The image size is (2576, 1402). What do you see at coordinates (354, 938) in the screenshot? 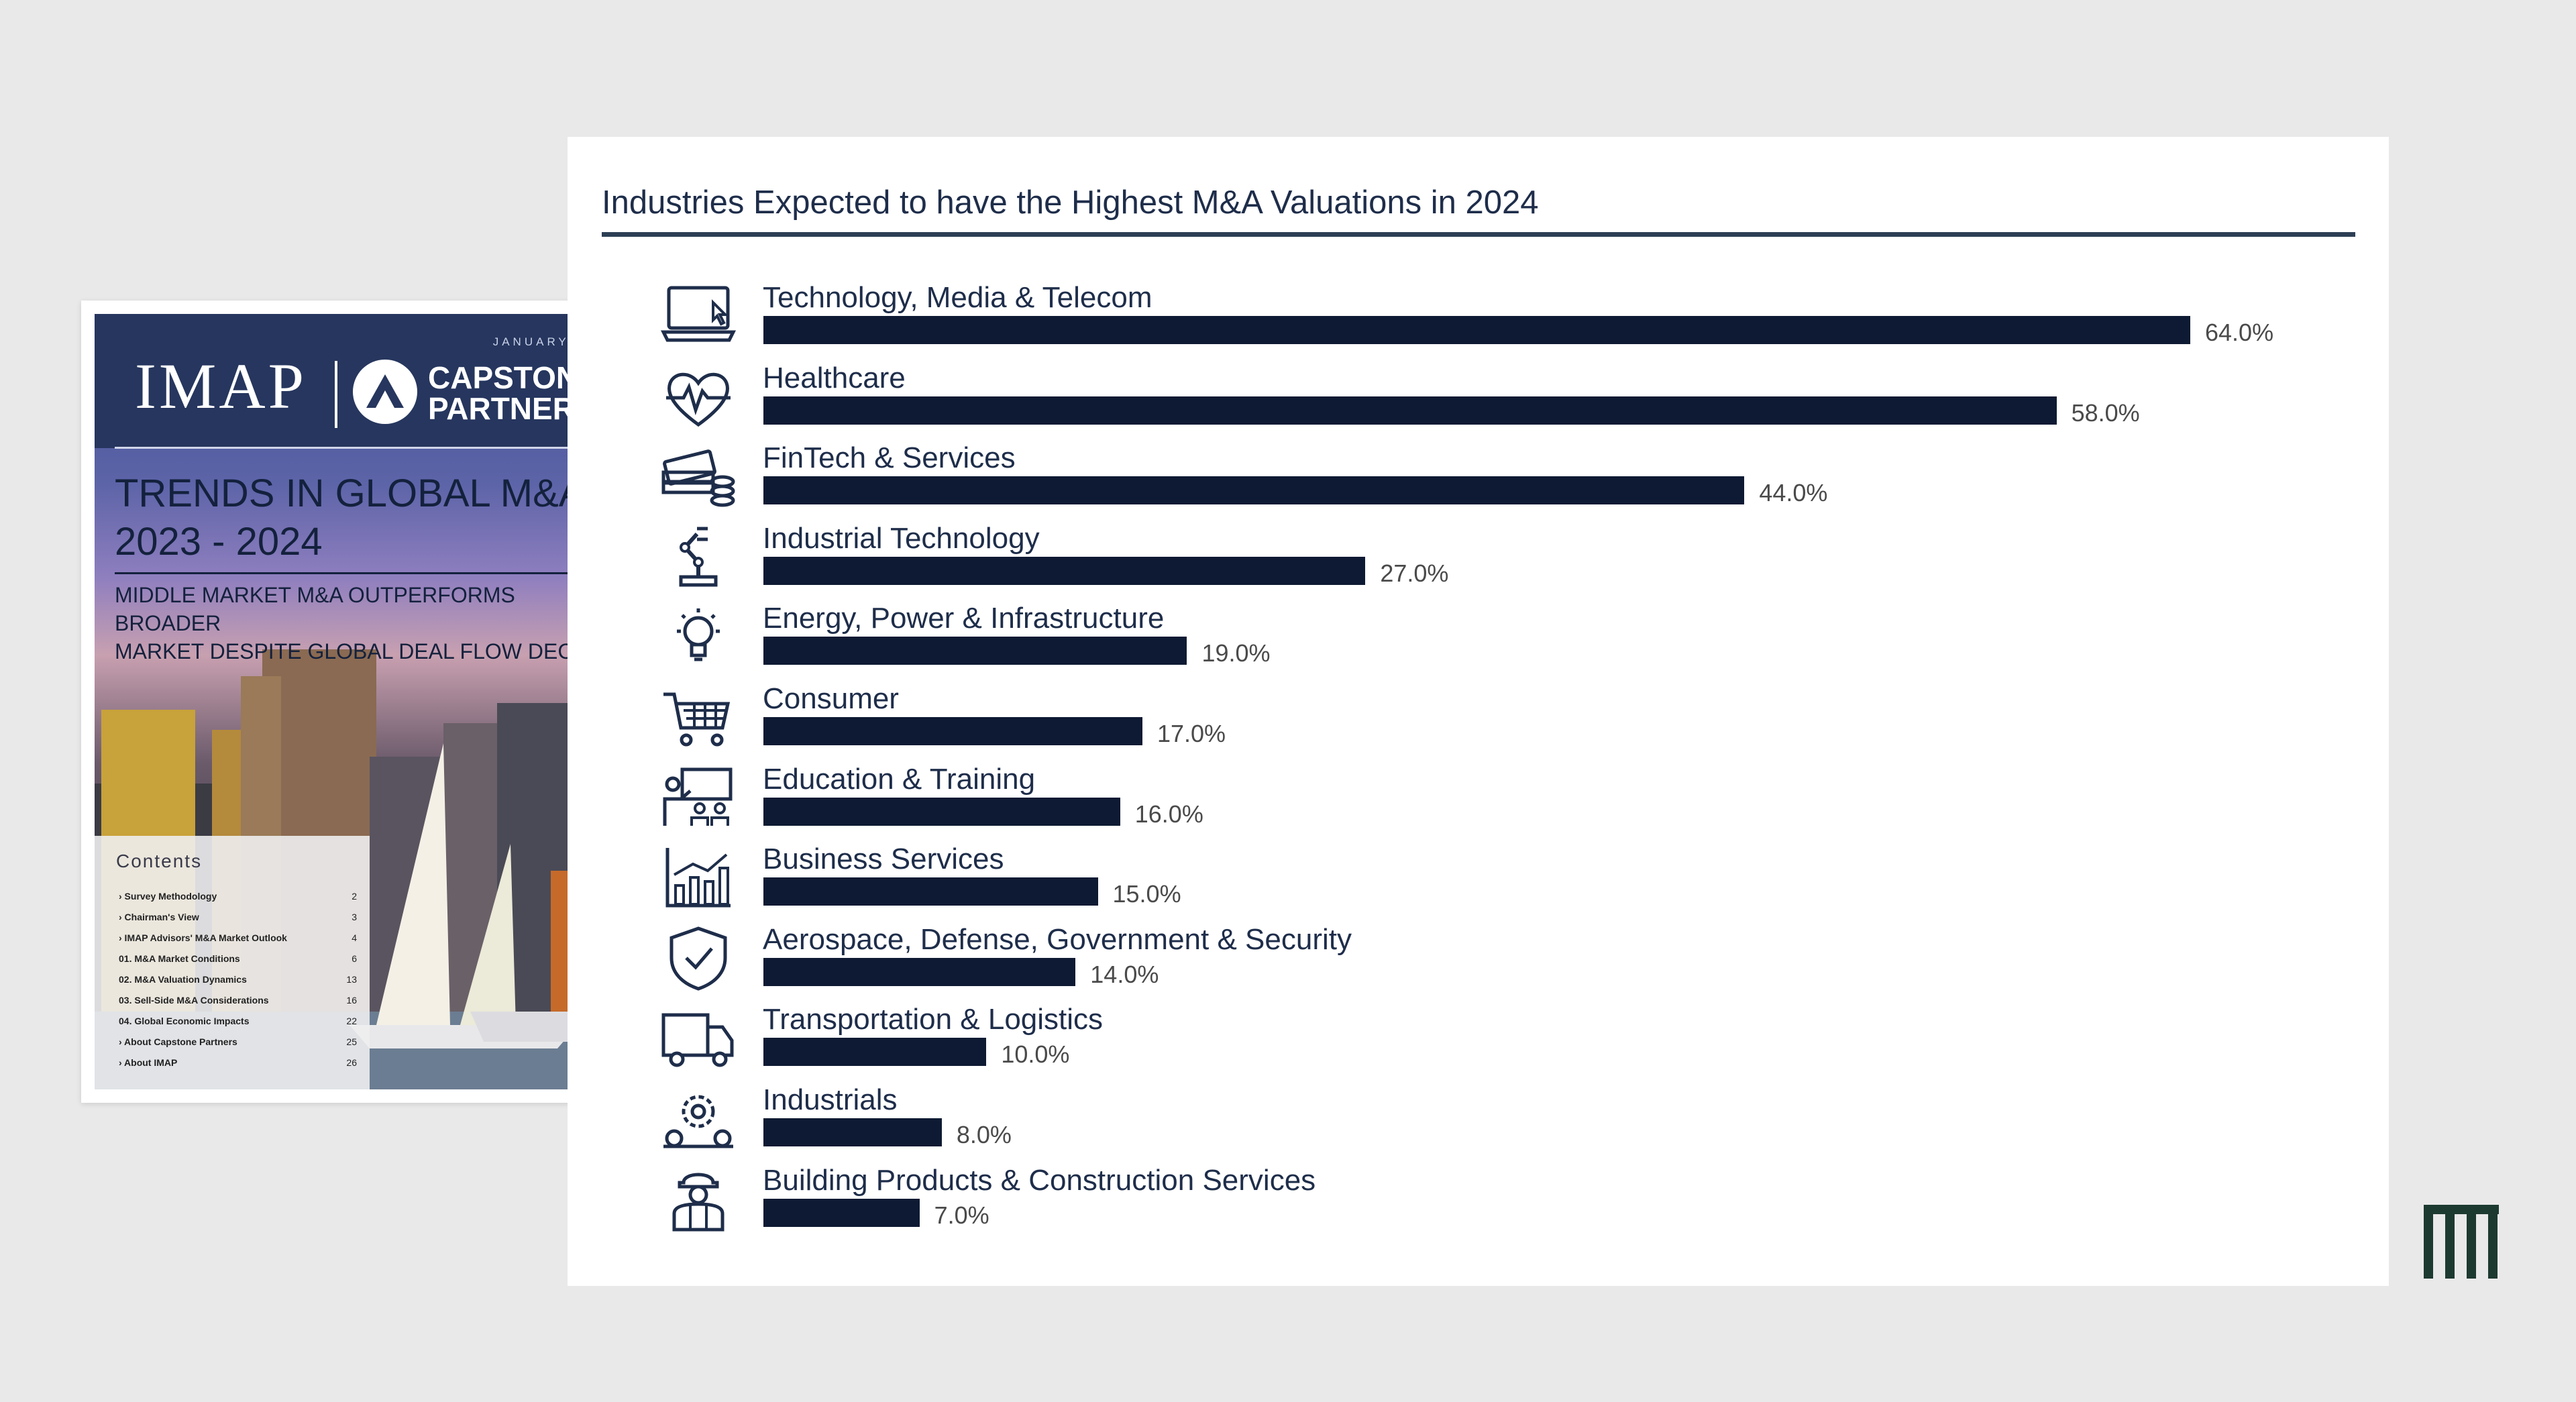
I see `contents-item-page: 4` at bounding box center [354, 938].